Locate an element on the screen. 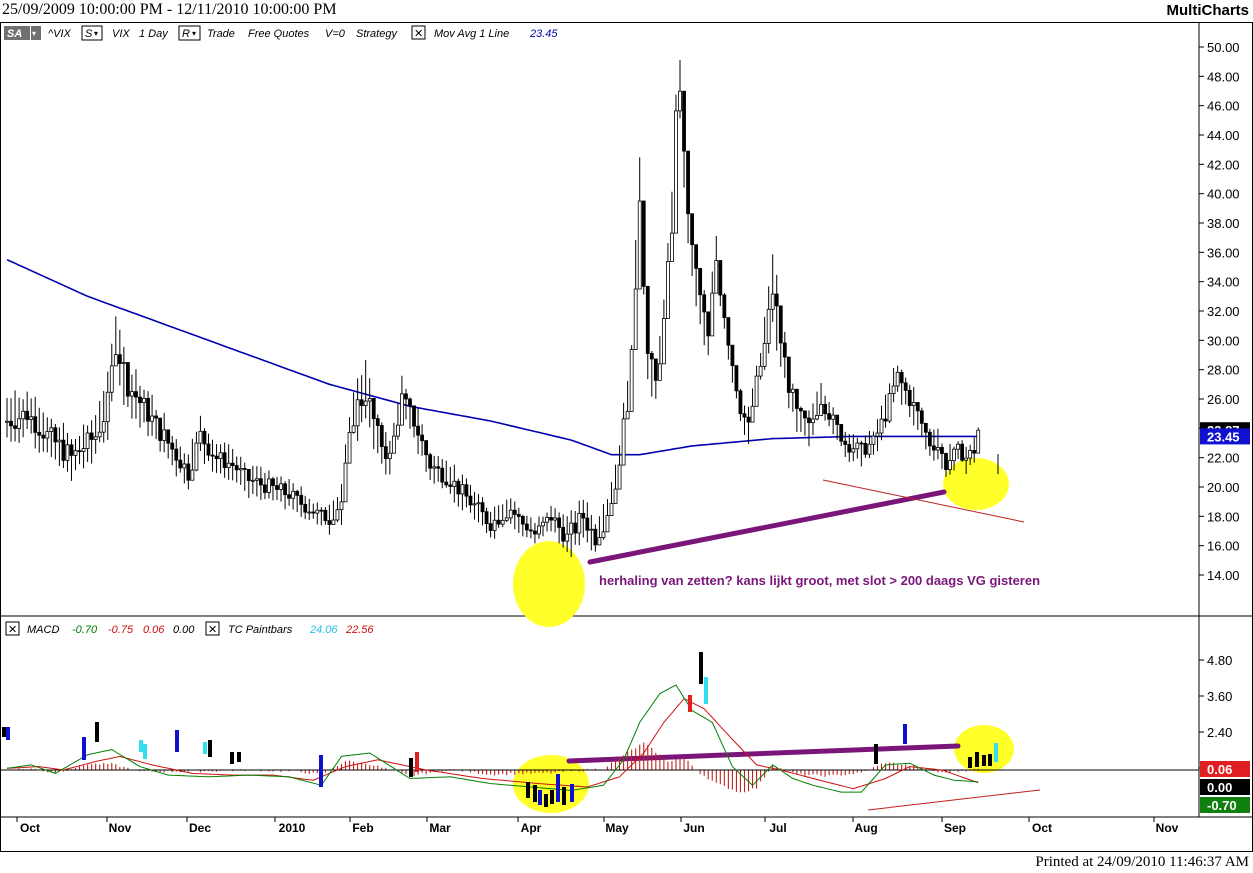  series-button is located at coordinates (92, 33).